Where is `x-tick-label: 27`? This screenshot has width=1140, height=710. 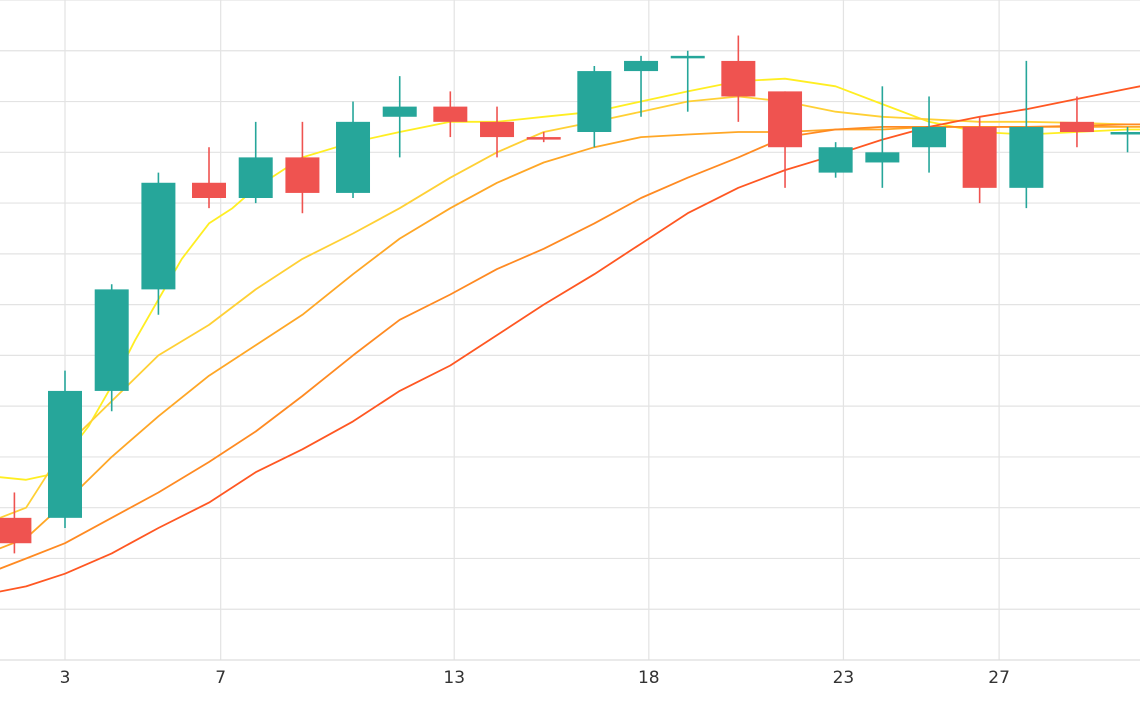
x-tick-label: 27 is located at coordinates (999, 678).